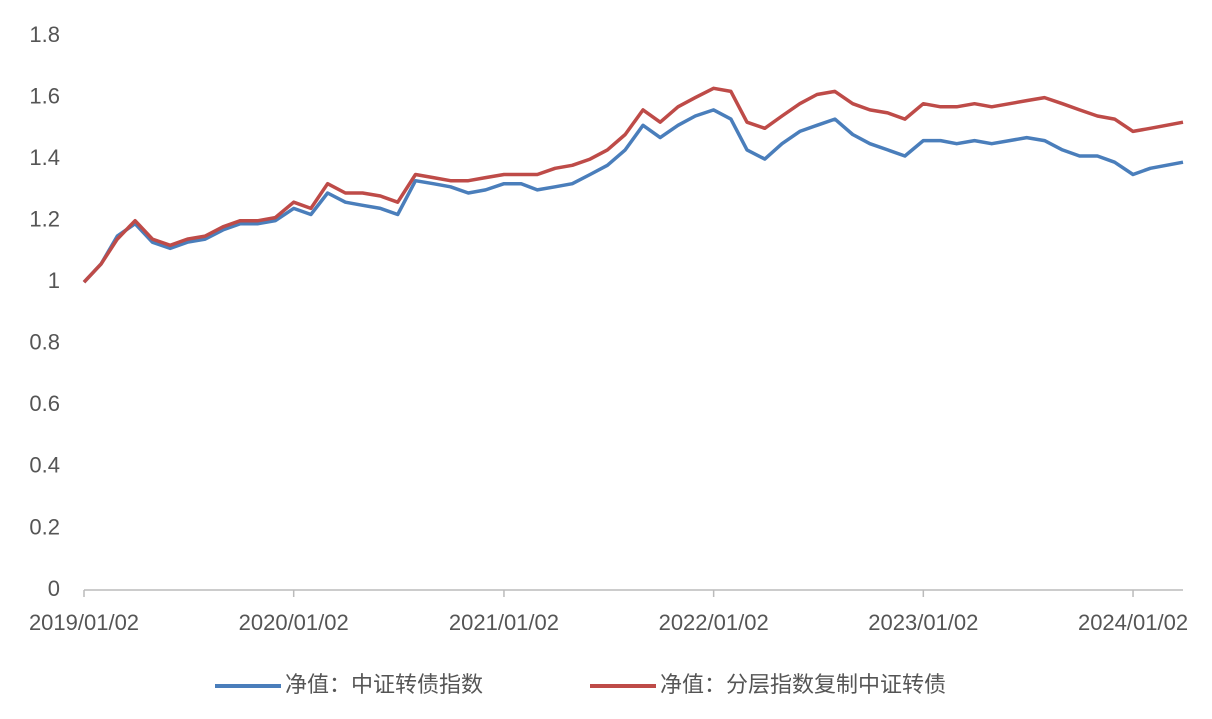 The height and width of the screenshot is (719, 1212). Describe the element at coordinates (1133, 622) in the screenshot. I see `x-tick-label: 2024/01/02` at that location.